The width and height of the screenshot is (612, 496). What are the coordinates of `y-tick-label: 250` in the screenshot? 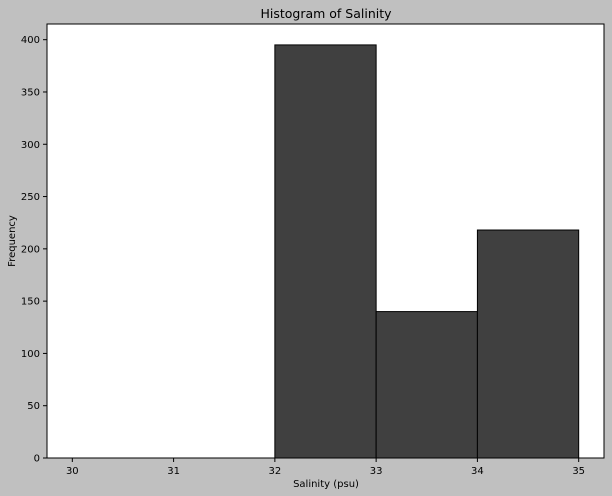 It's located at (30, 197).